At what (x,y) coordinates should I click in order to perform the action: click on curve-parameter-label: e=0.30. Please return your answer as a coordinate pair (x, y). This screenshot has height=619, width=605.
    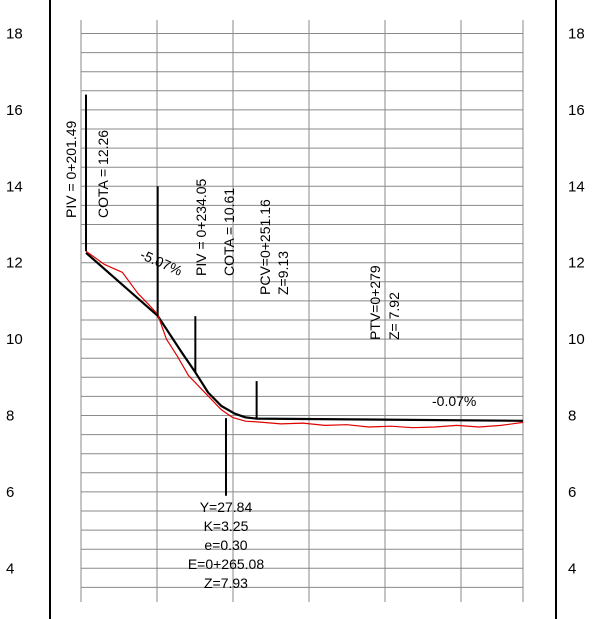
    Looking at the image, I should click on (225, 545).